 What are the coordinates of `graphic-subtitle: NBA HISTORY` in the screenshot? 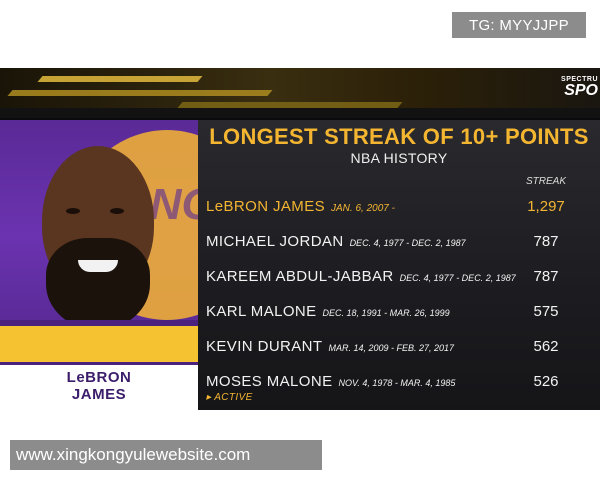 It's located at (399, 158).